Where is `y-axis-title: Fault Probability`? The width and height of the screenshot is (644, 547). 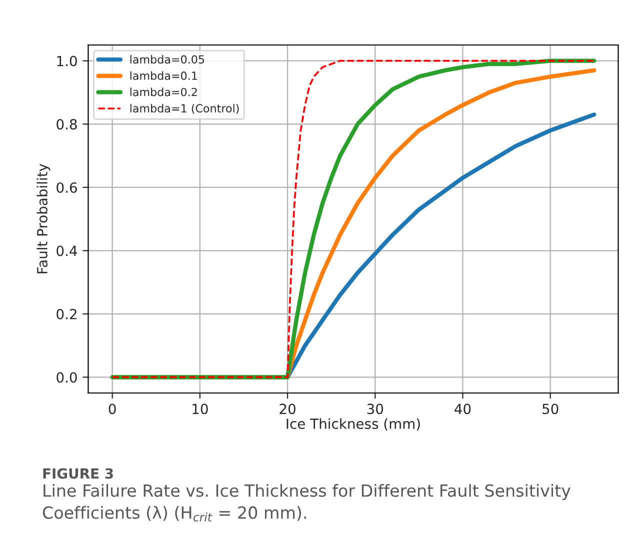
y-axis-title: Fault Probability is located at coordinates (43, 219).